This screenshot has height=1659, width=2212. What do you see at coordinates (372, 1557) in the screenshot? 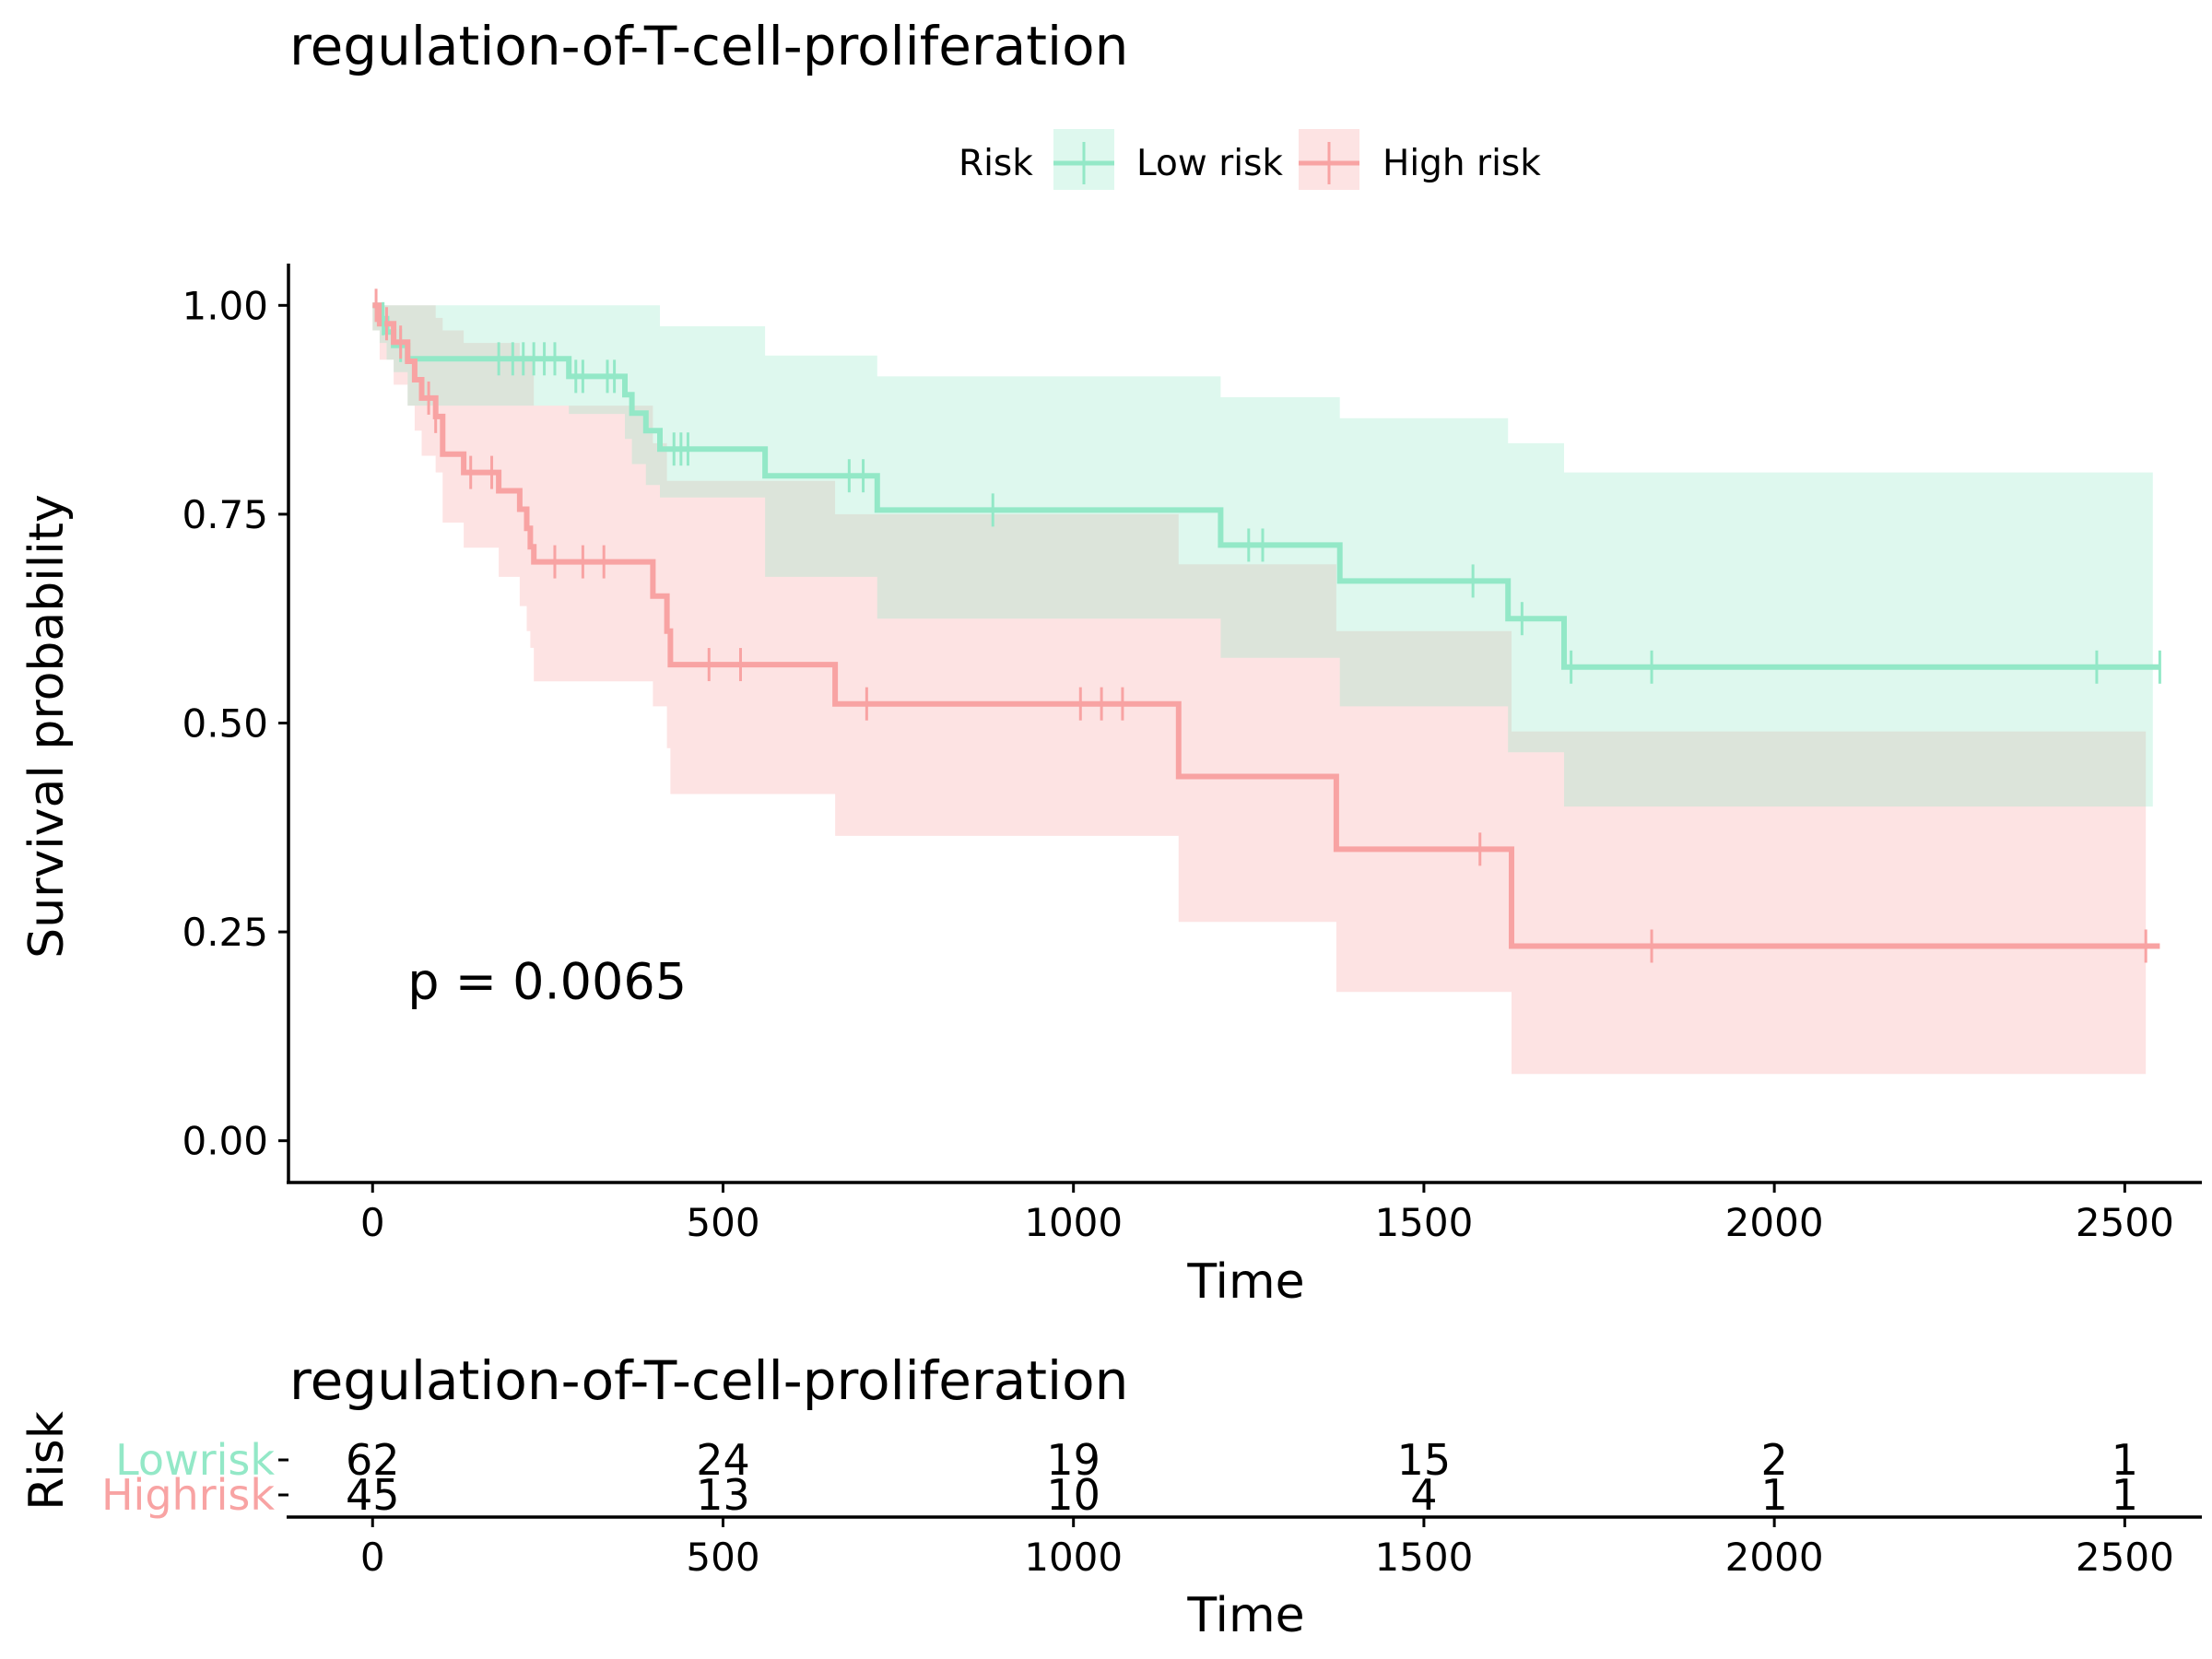
I see `risk-x-tick-label: 0` at bounding box center [372, 1557].